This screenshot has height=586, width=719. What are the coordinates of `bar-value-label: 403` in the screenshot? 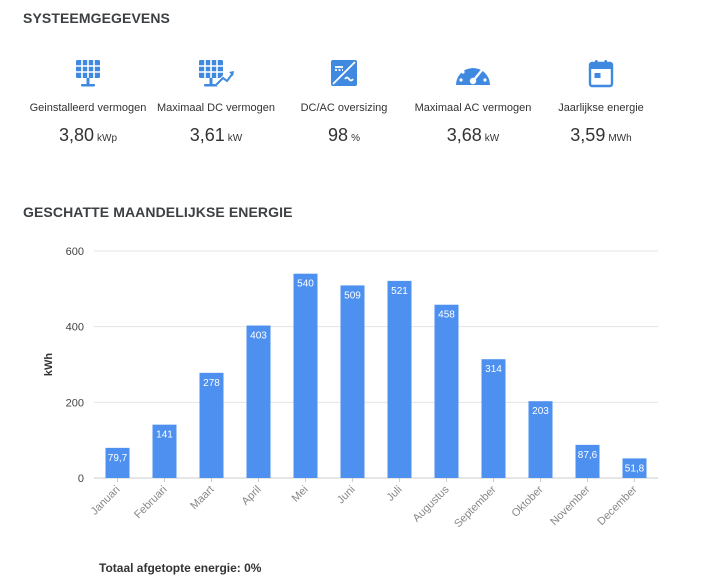 It's located at (258, 336).